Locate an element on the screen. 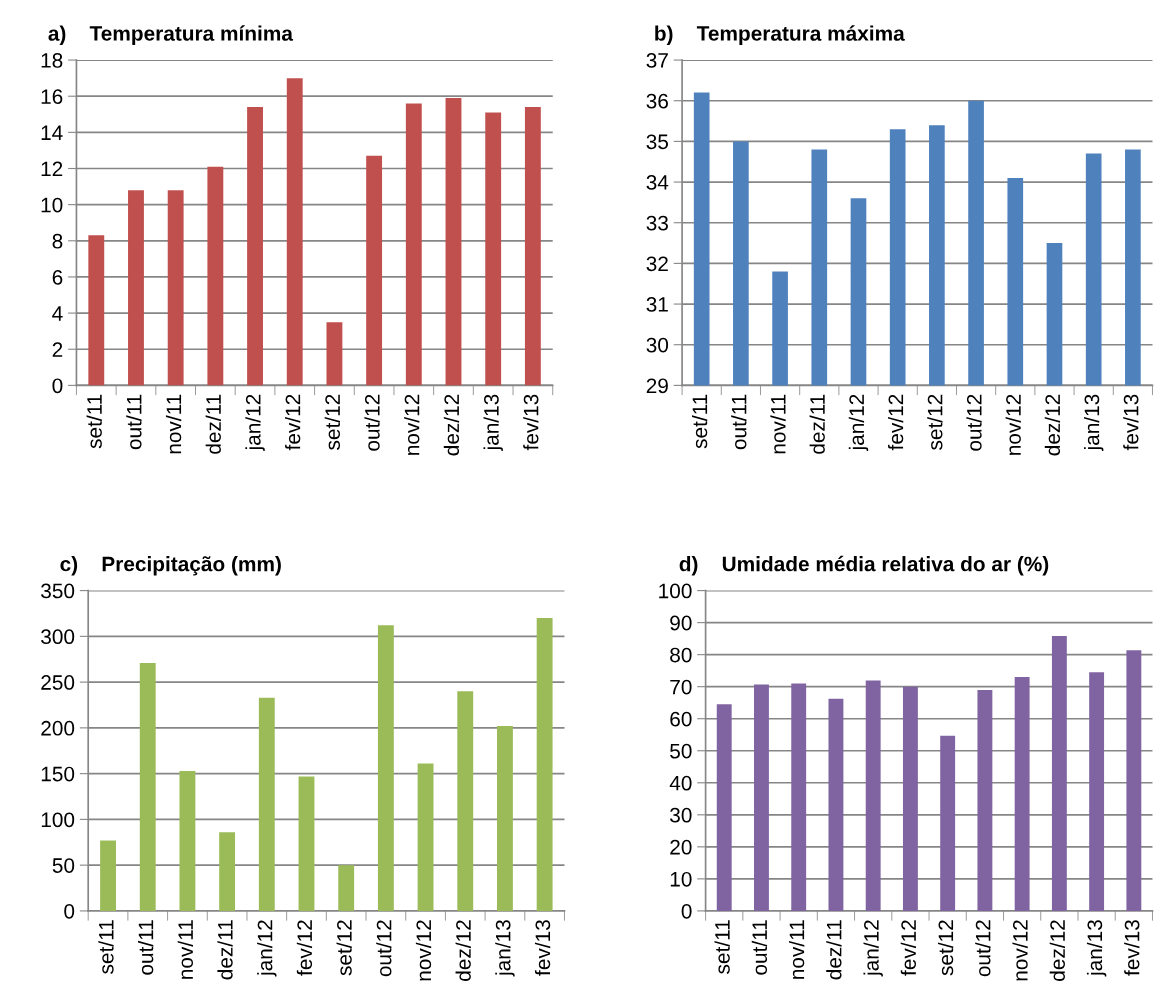 The height and width of the screenshot is (1001, 1176). chart-title: d) Umidade média relativa do ar (%) is located at coordinates (864, 565).